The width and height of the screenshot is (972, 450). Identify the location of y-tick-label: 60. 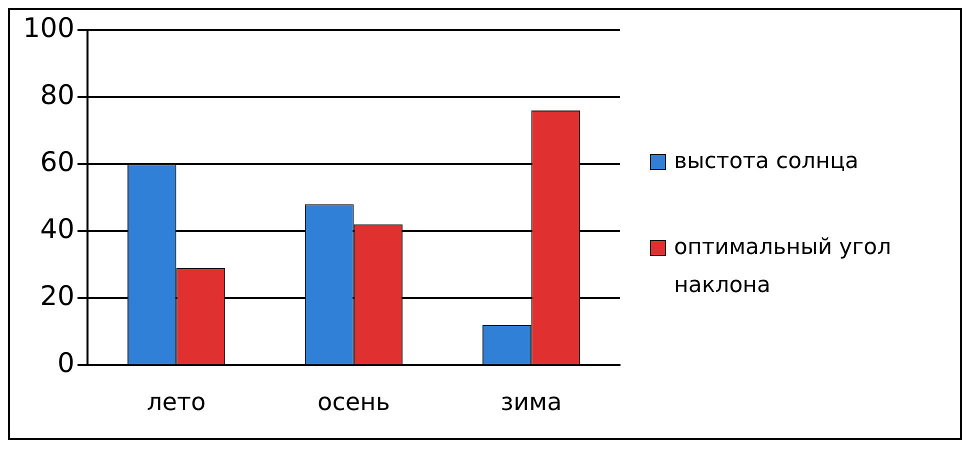
(57, 162).